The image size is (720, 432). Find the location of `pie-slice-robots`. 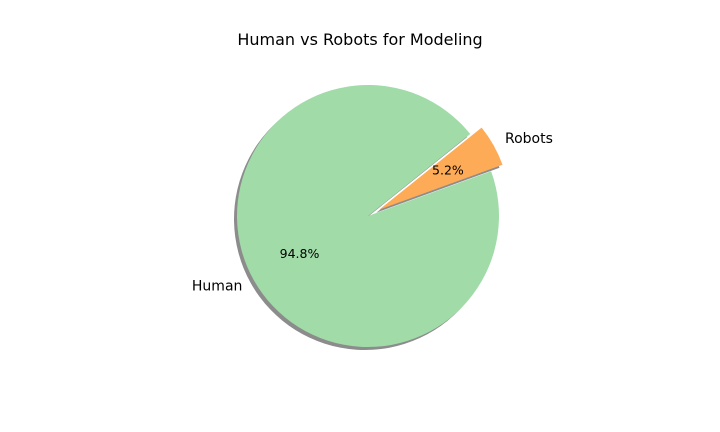

pie-slice-robots is located at coordinates (441, 168).